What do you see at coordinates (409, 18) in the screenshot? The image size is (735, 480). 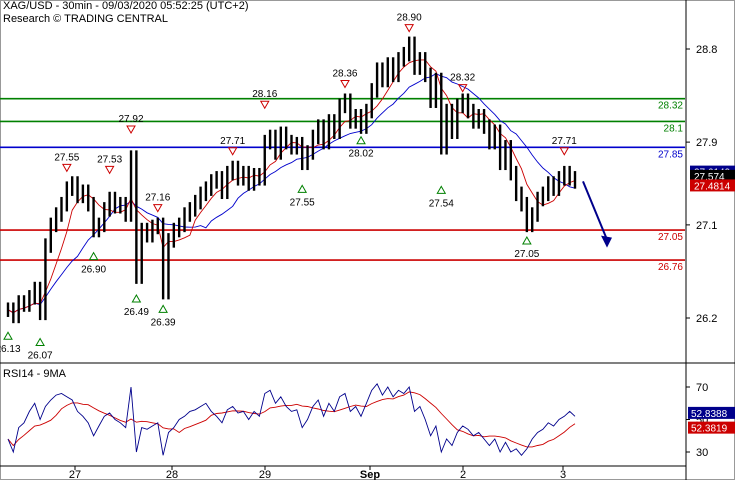 I see `peak-label: 28.90` at bounding box center [409, 18].